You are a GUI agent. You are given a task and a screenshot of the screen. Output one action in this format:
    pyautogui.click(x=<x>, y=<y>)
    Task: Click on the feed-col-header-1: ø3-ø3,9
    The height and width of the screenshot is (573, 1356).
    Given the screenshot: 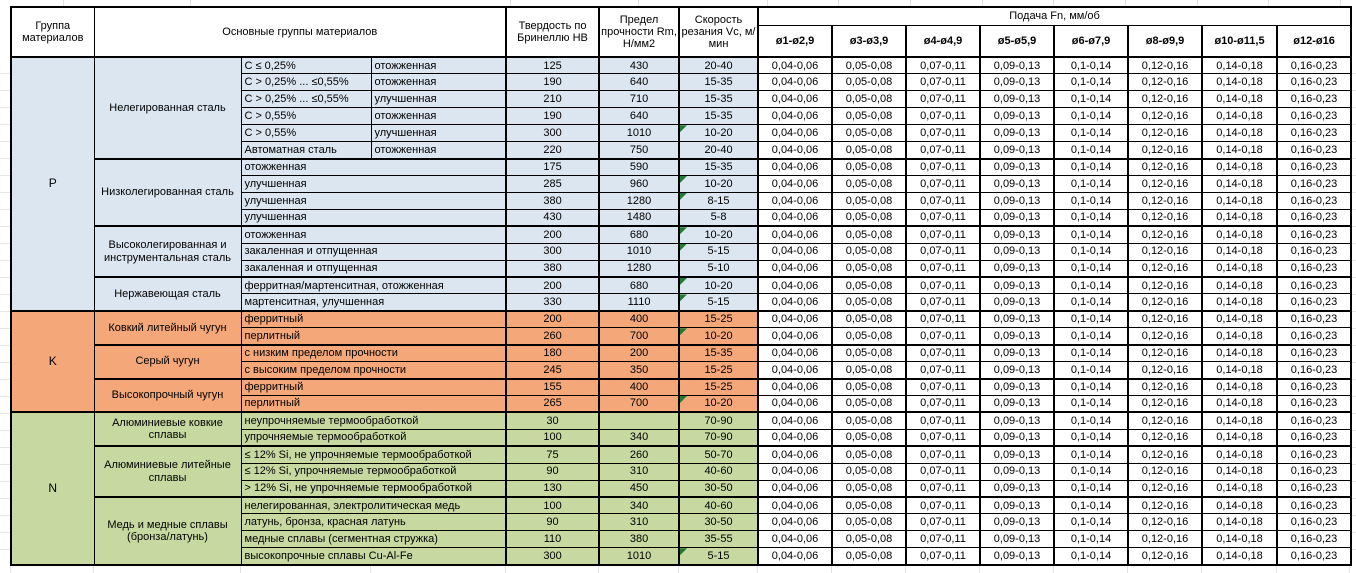 What is the action you would take?
    pyautogui.click(x=869, y=41)
    